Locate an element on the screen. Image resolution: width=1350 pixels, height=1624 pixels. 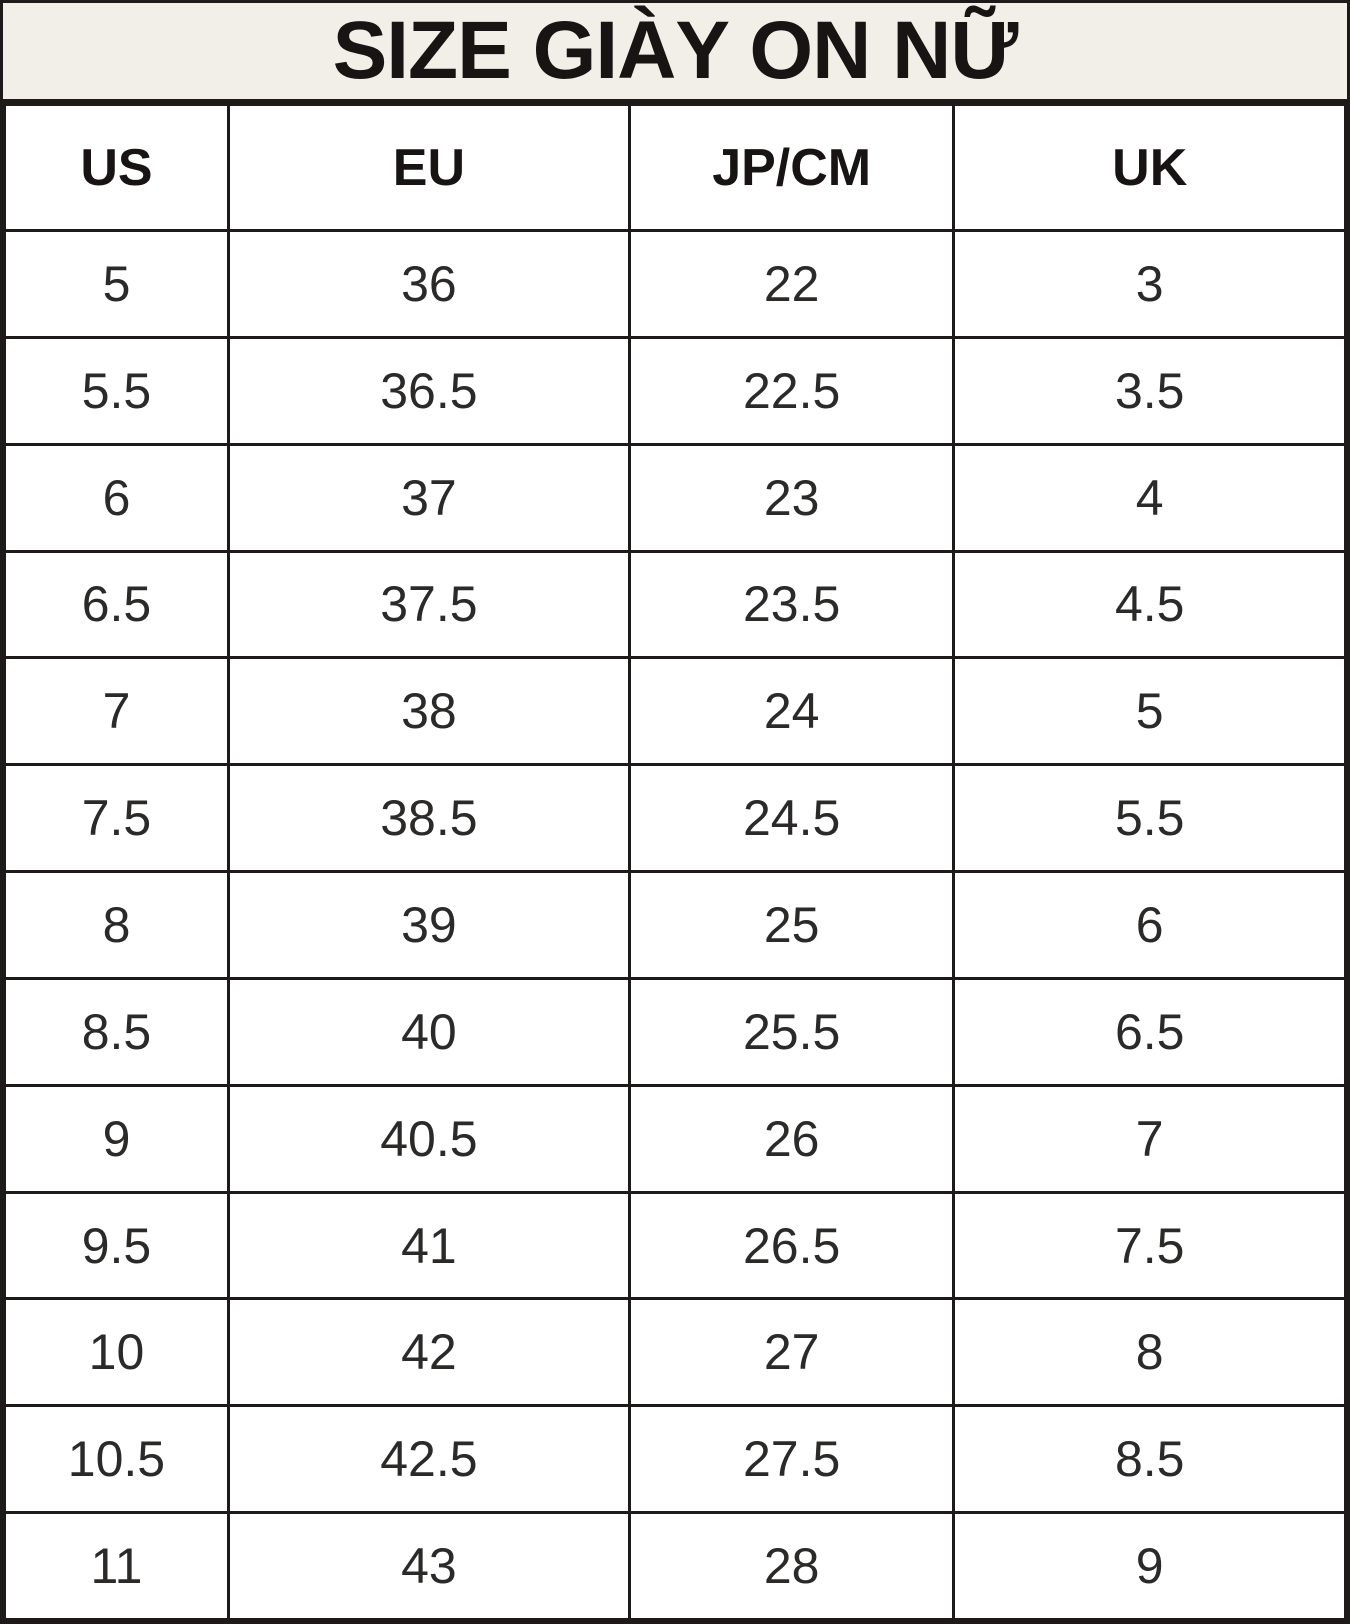
table-row: 10.5 42.5 27.5 8.5 is located at coordinates (675, 1459).